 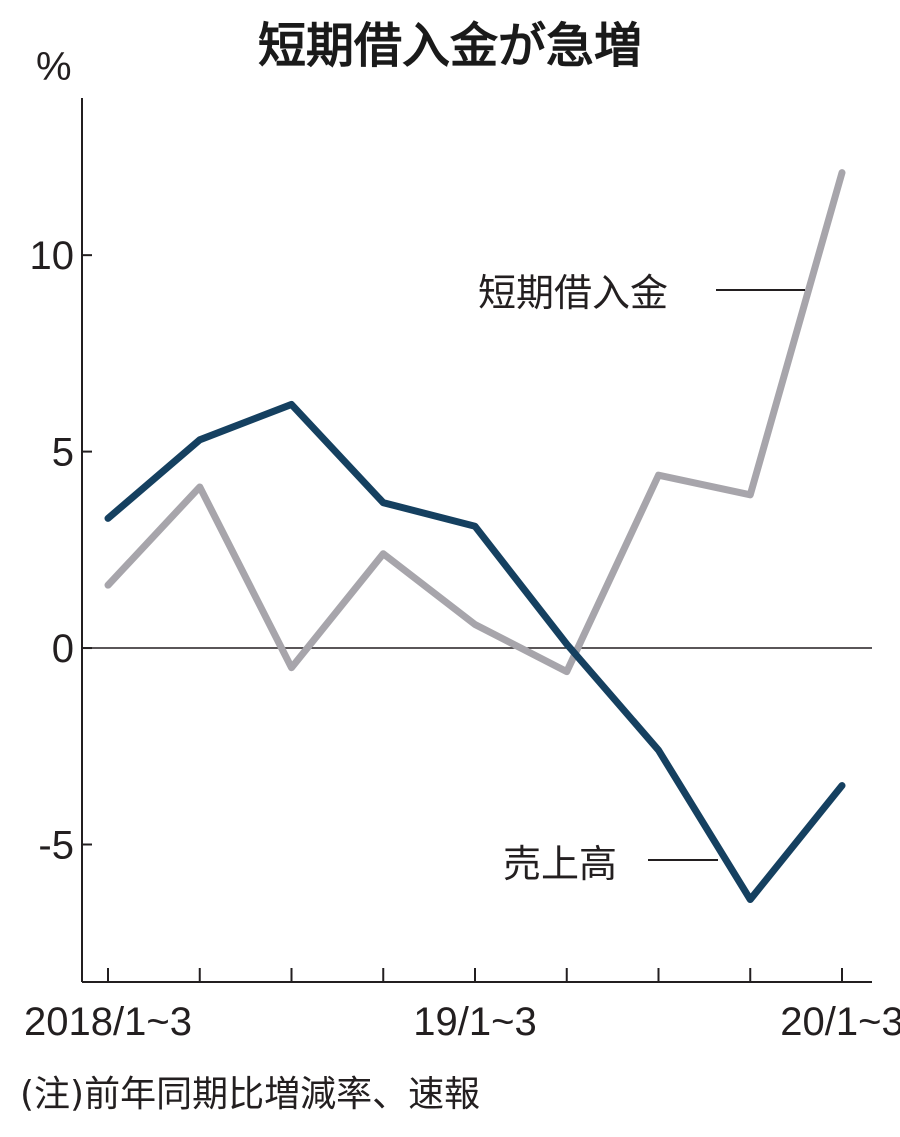 I want to click on y-unit-label: %, so click(x=54, y=67).